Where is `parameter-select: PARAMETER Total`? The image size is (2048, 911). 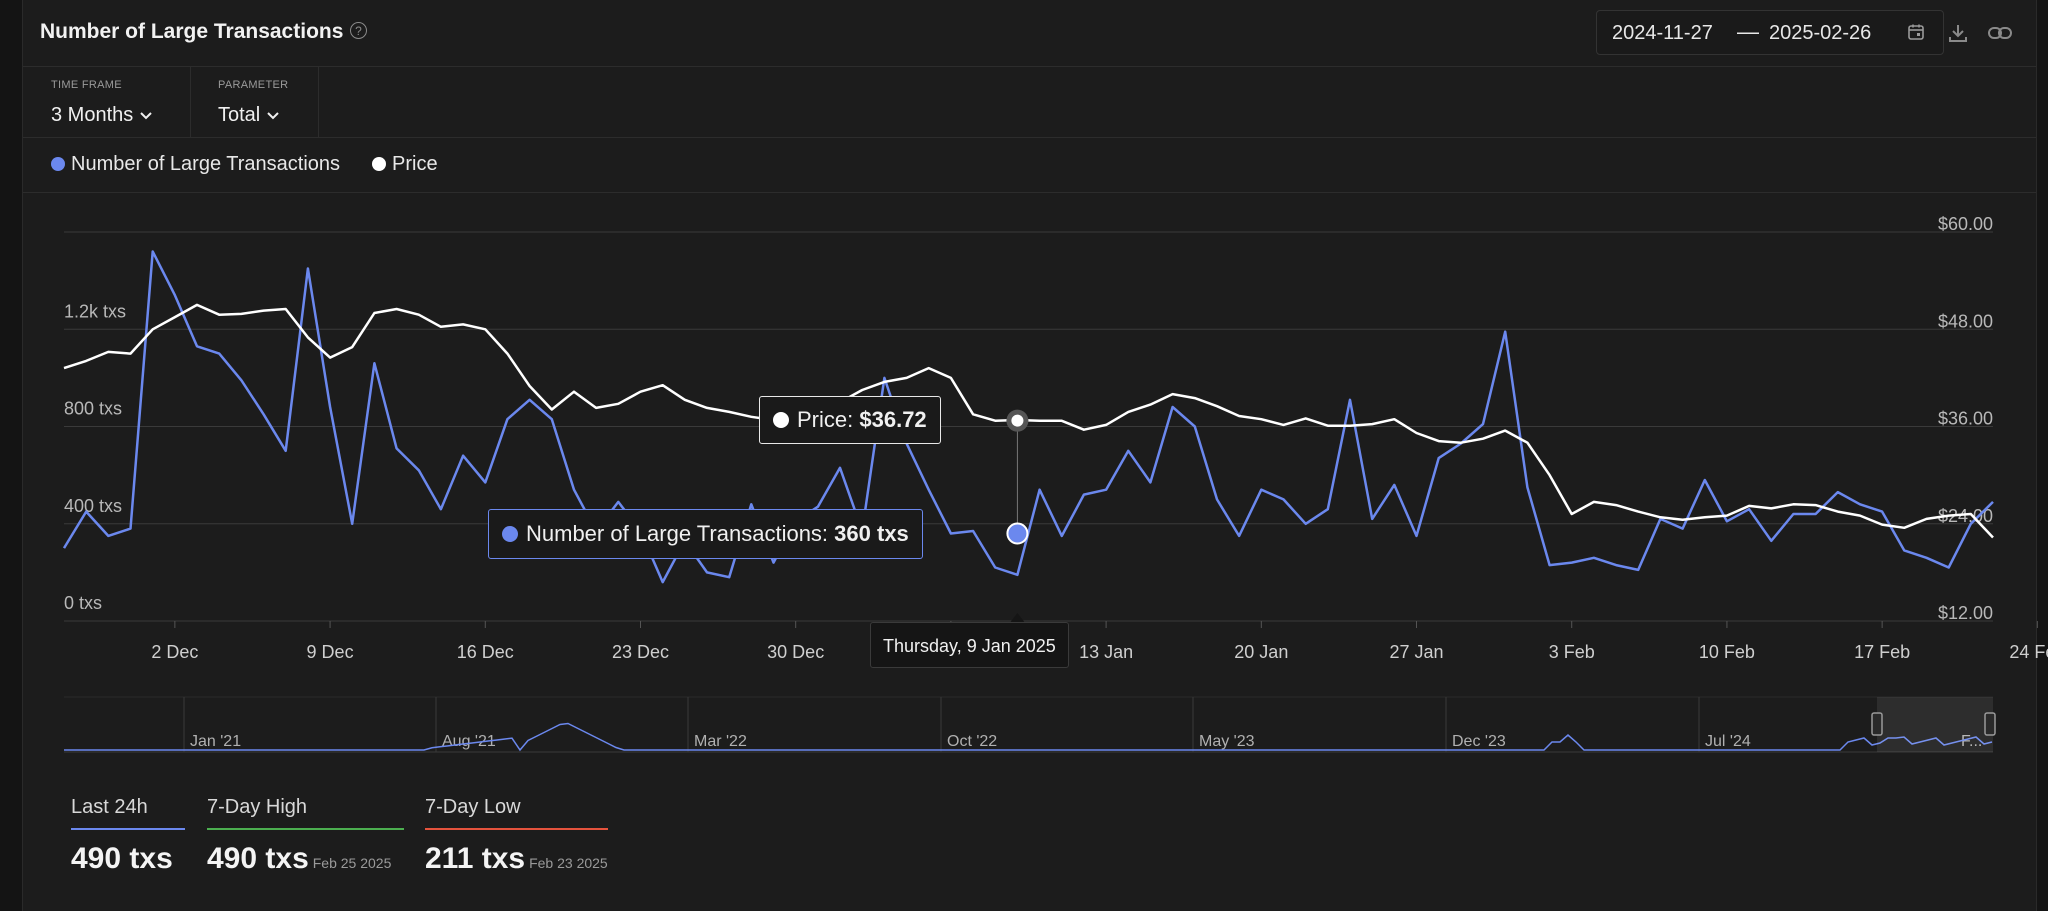
parameter-select: PARAMETER Total is located at coordinates (254, 102).